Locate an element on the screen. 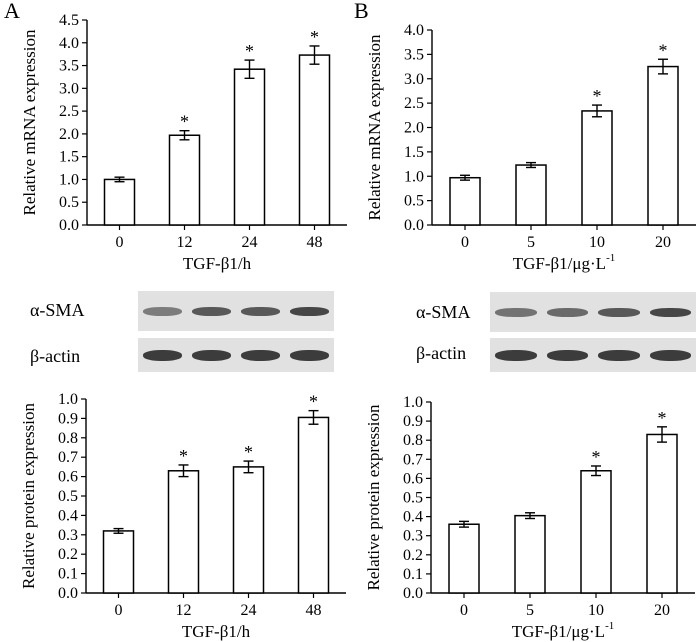 This screenshot has width=700, height=642. blot-b-sma-label: α-SMA is located at coordinates (443, 312).